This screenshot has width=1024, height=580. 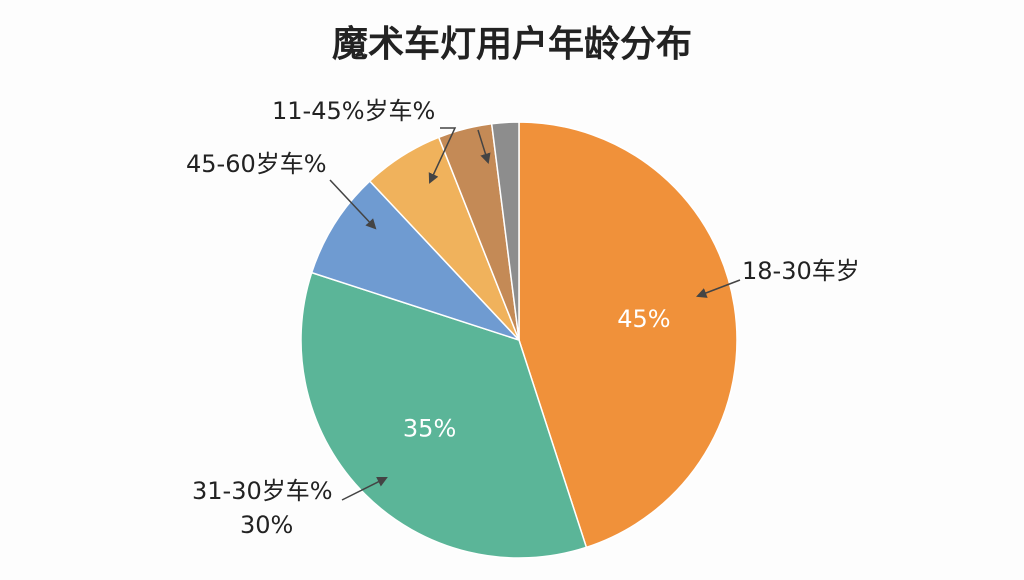 I want to click on slice-label: 45%, so click(x=643, y=319).